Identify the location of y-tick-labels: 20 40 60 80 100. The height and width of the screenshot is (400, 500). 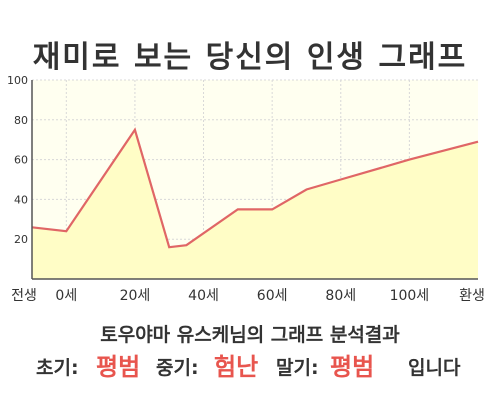
(17, 160).